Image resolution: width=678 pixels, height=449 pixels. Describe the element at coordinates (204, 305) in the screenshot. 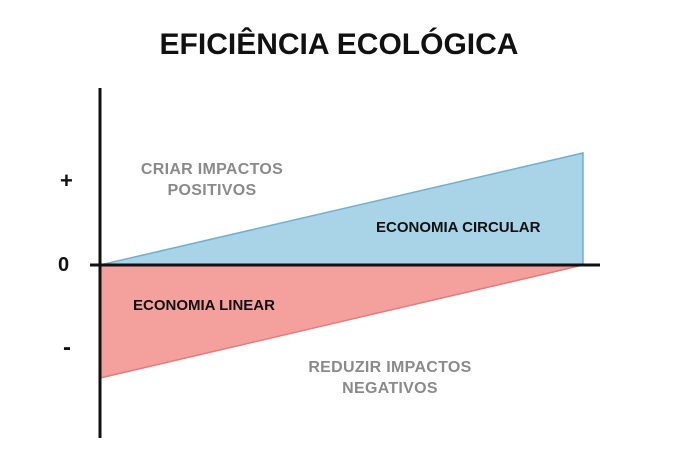

I see `linear-economy-label: ECONOMIA LINEAR` at that location.